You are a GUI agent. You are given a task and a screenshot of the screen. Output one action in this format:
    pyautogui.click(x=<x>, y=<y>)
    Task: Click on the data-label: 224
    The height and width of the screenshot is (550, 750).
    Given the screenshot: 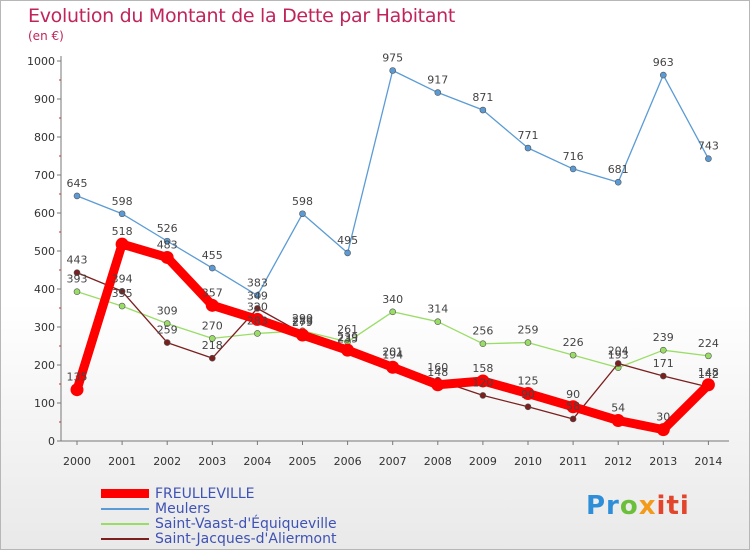 What is the action you would take?
    pyautogui.click(x=708, y=343)
    